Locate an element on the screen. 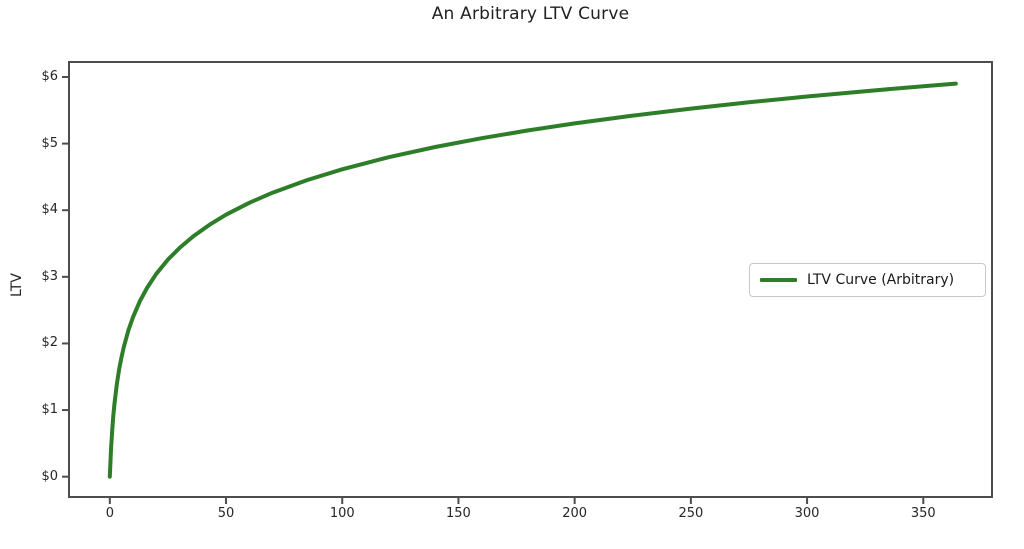 The width and height of the screenshot is (1024, 549). y-tick-label: $3 is located at coordinates (49, 276).